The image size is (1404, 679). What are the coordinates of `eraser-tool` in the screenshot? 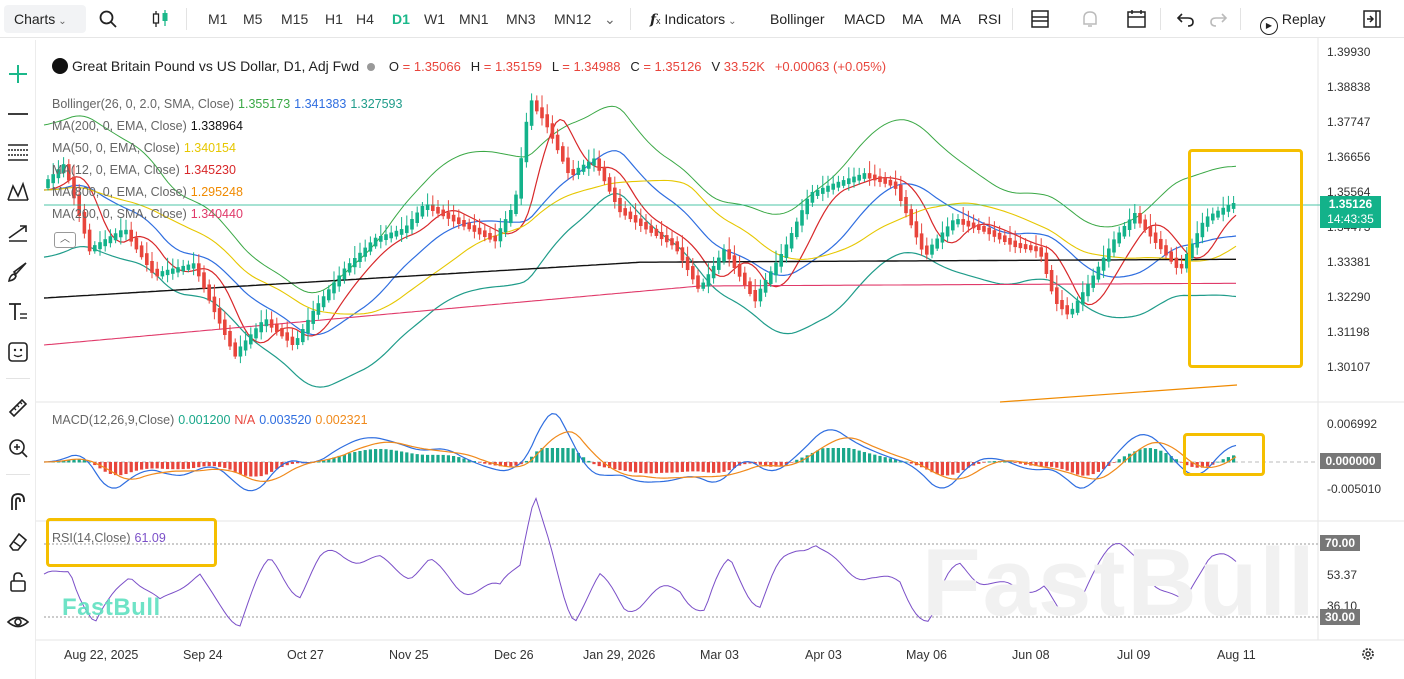 It's located at (18, 542).